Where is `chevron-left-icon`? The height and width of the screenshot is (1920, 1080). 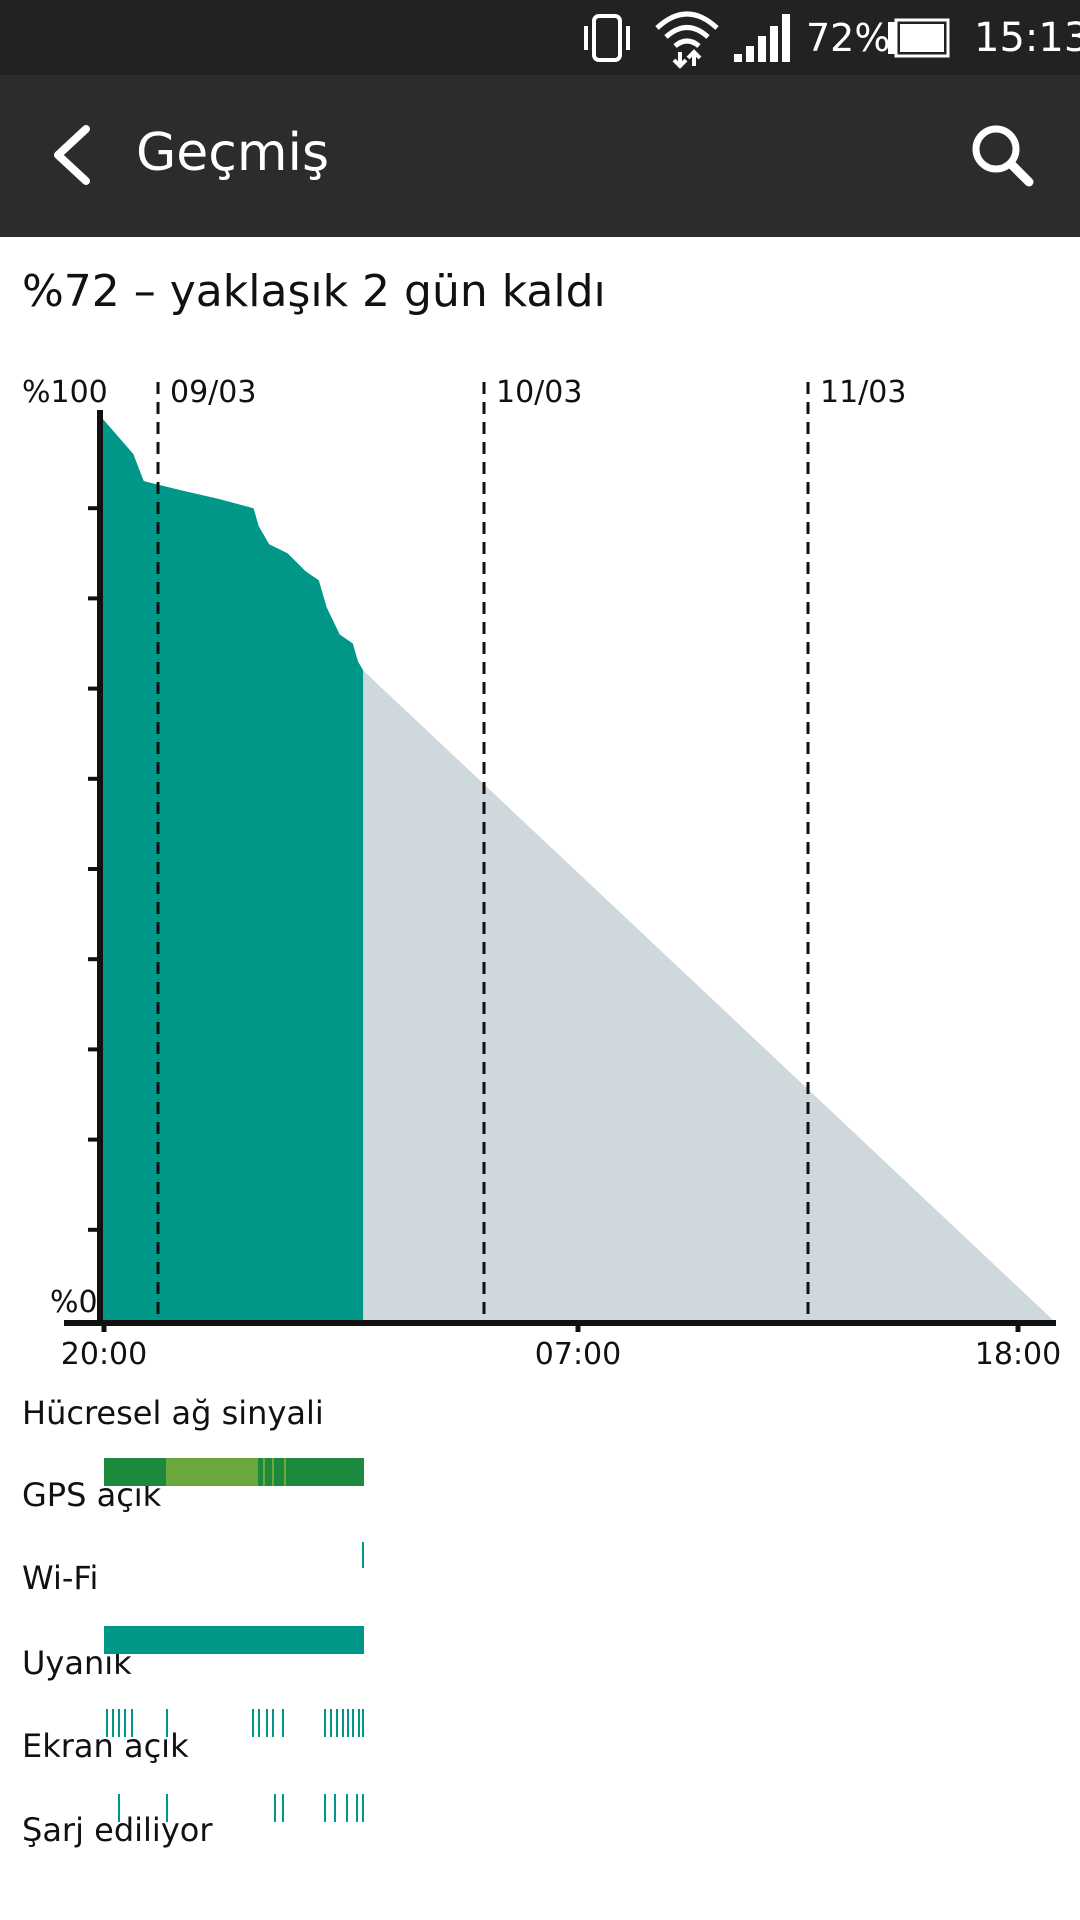
chevron-left-icon is located at coordinates (72, 155).